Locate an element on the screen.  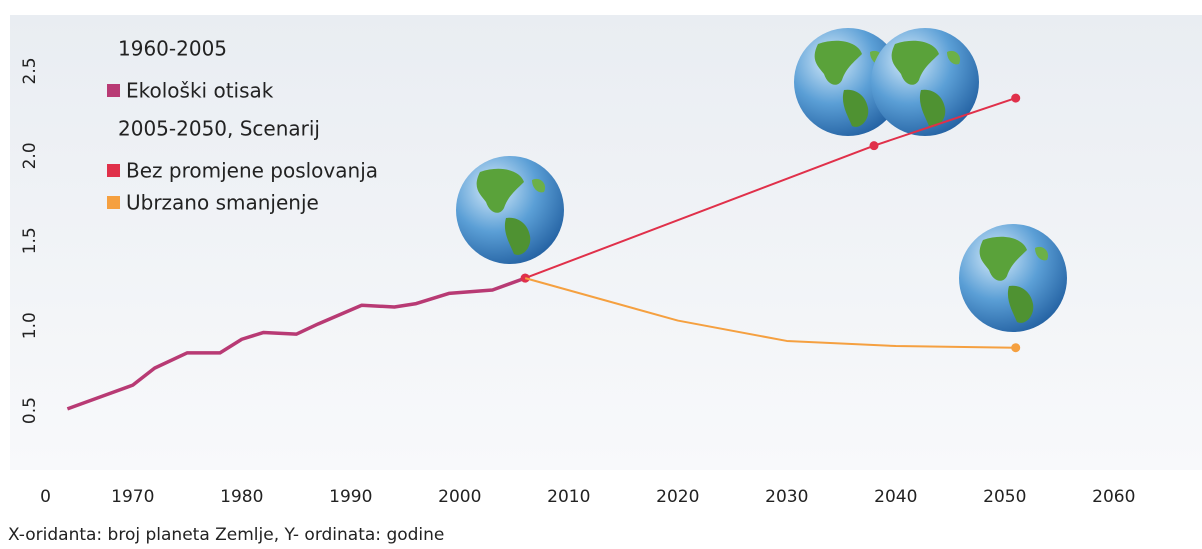
x-tick-label: 0 is located at coordinates (45, 497).